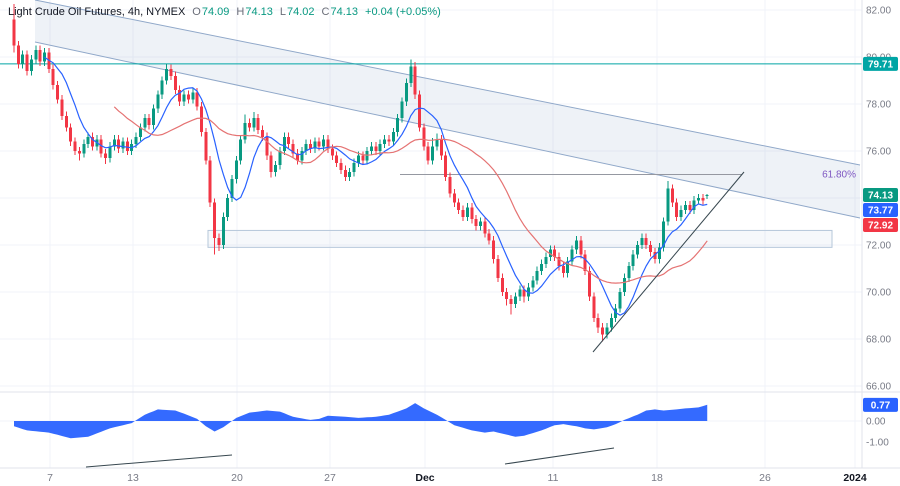 This screenshot has height=486, width=900. I want to click on support-zone-rectangle, so click(520, 238).